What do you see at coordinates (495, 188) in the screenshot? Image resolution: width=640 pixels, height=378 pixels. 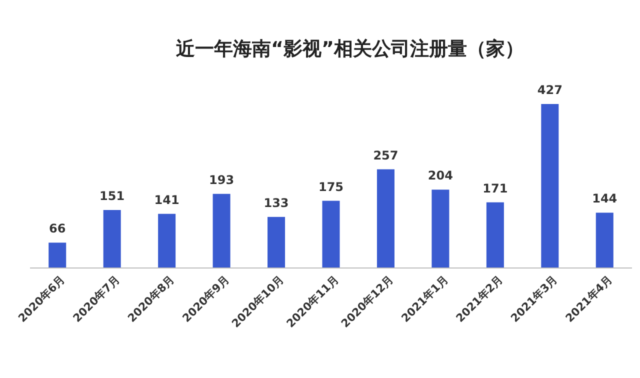 I see `data-label: 171` at bounding box center [495, 188].